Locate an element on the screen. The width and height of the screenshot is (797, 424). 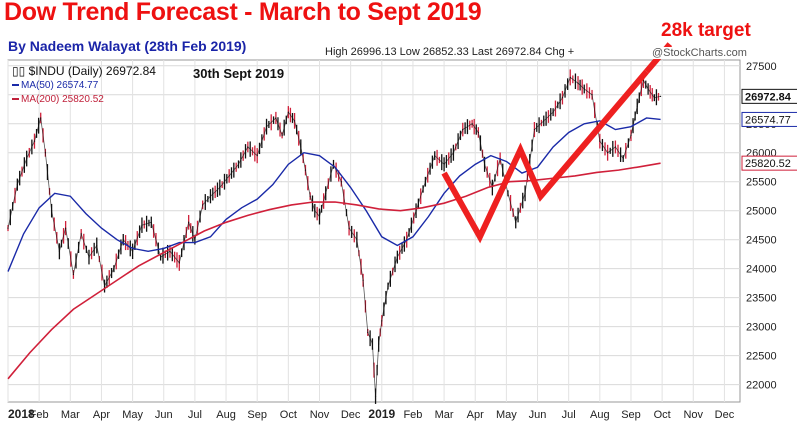
price-badge-label: 26972.84 is located at coordinates (768, 97).